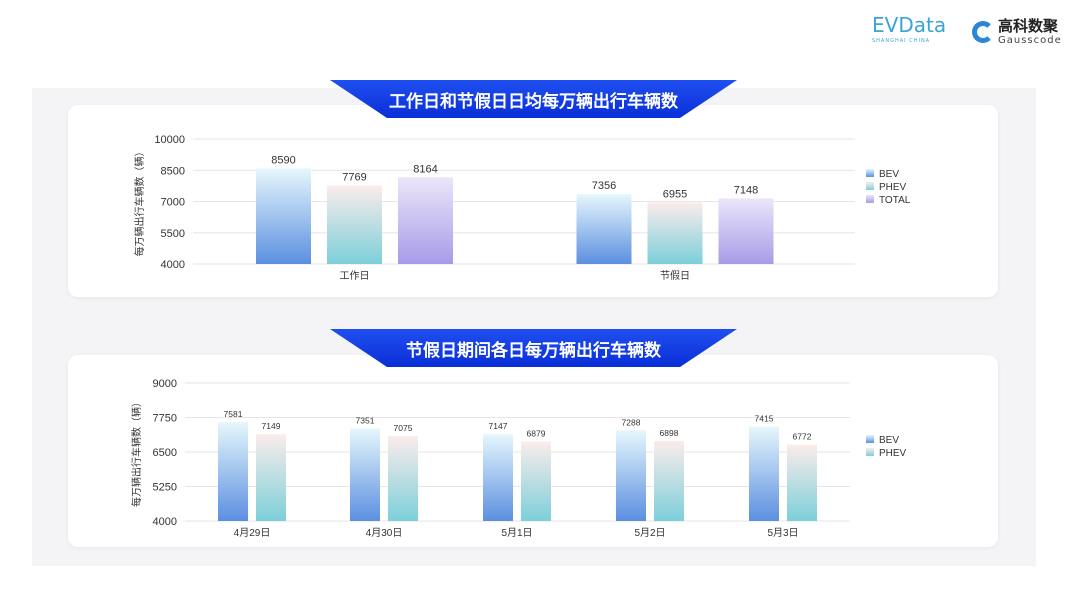 This screenshot has height=608, width=1080. Describe the element at coordinates (649, 533) in the screenshot. I see `x-tick-label: 5月2日` at that location.